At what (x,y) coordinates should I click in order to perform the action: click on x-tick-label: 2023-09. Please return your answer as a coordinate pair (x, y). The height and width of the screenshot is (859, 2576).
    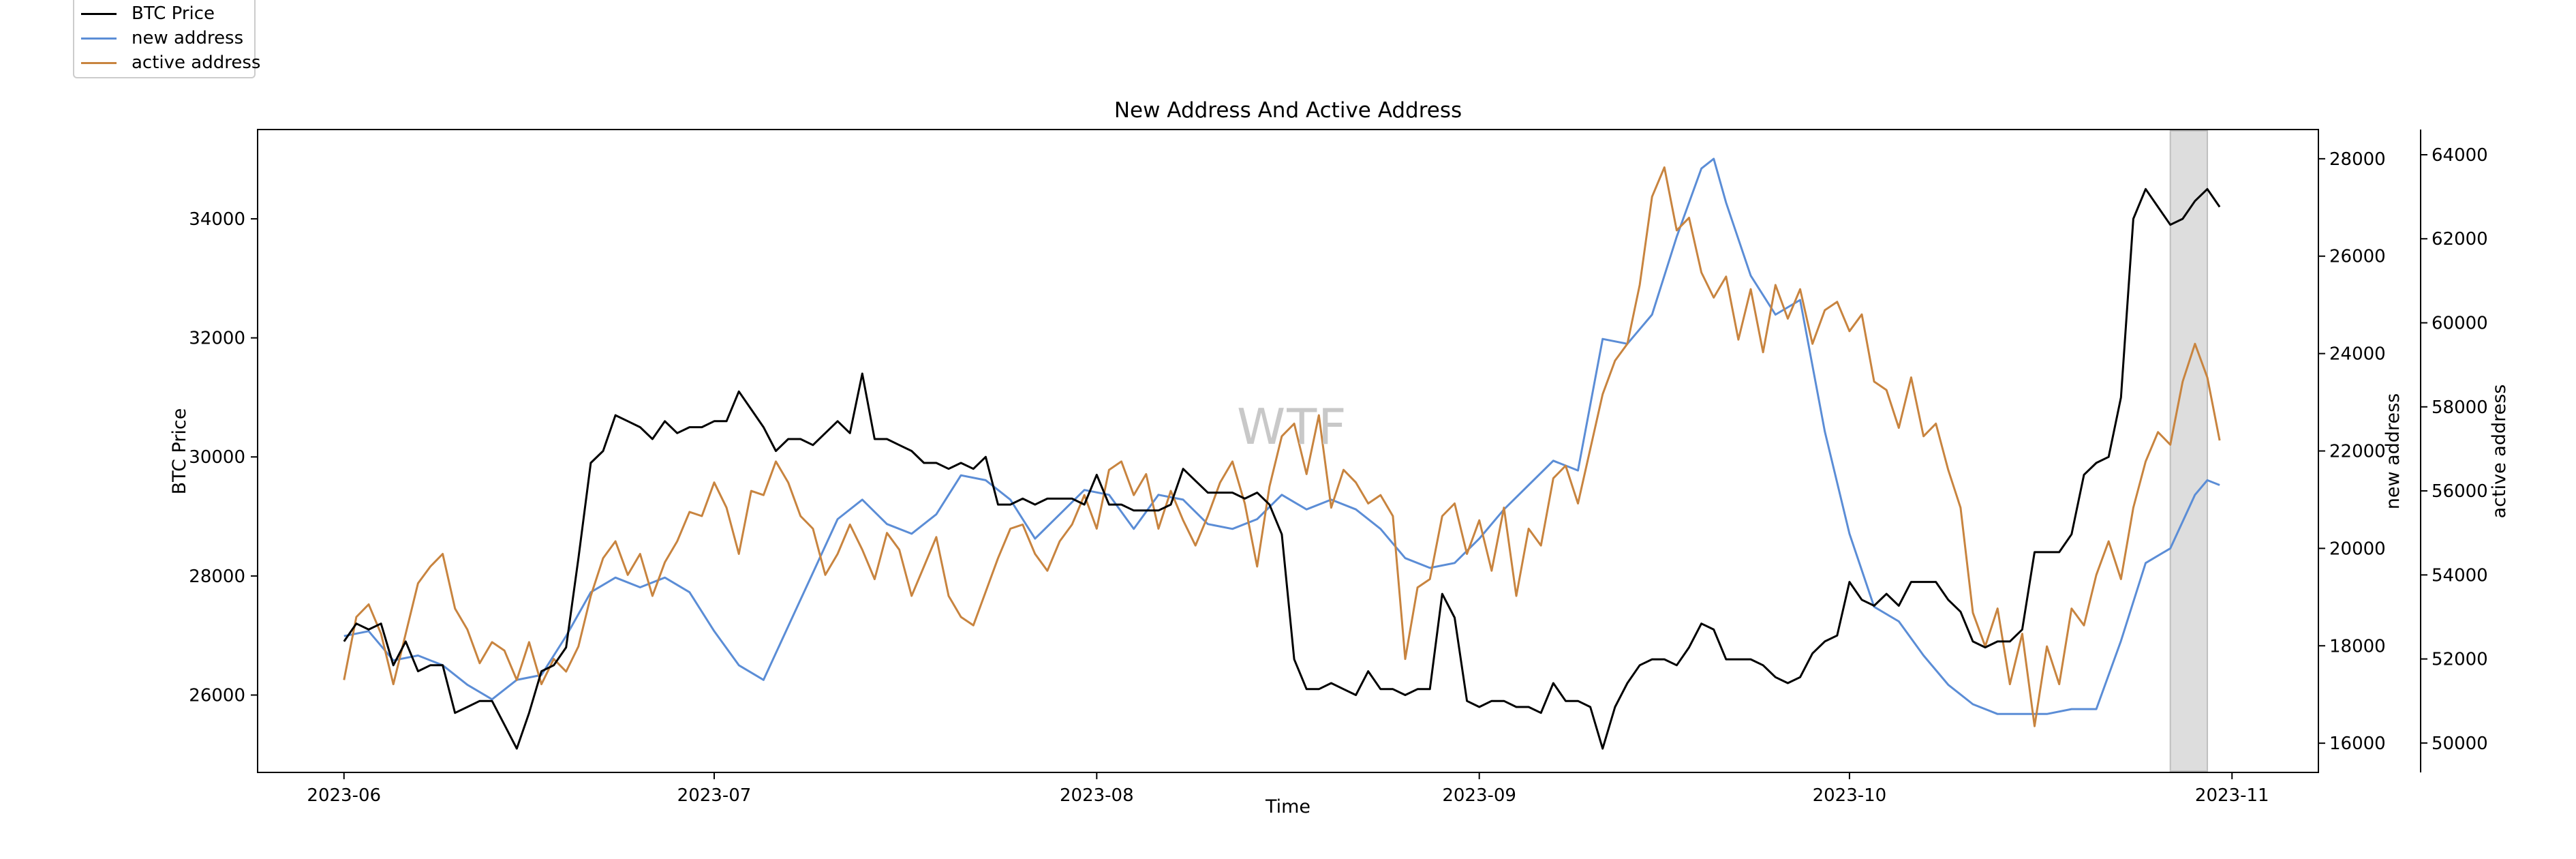
    Looking at the image, I should click on (1479, 795).